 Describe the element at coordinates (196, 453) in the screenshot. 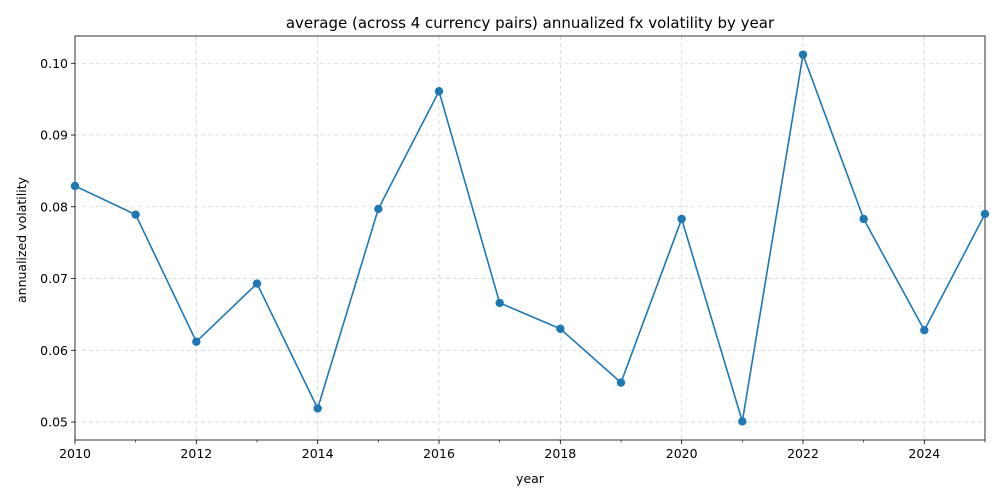

I see `x-tick-label: 2012` at that location.